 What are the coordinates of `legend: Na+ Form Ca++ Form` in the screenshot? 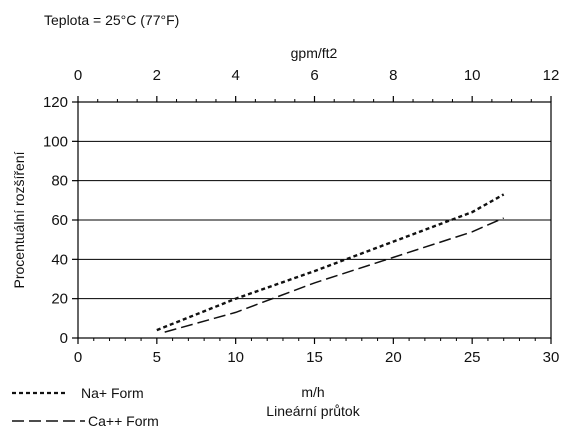 It's located at (85, 407).